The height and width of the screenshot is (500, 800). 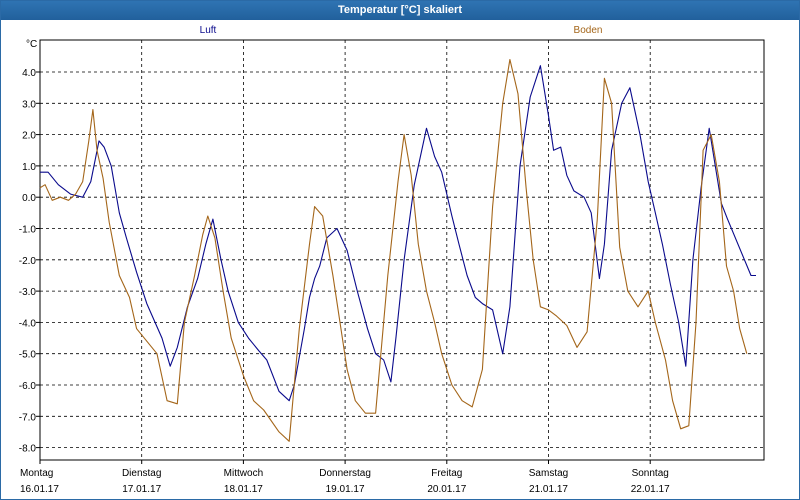 I want to click on y-tick-label: -1.0, so click(x=28, y=230).